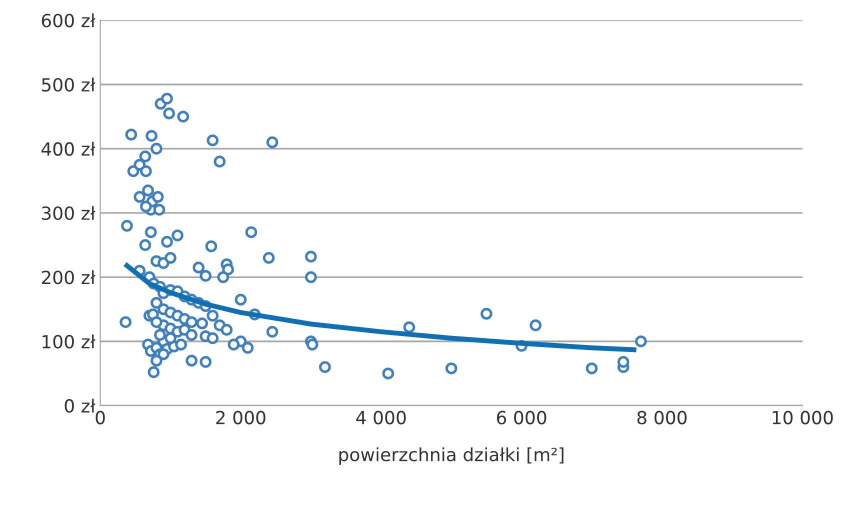 The height and width of the screenshot is (507, 850). I want to click on y-tick-label: 300 zł, so click(69, 213).